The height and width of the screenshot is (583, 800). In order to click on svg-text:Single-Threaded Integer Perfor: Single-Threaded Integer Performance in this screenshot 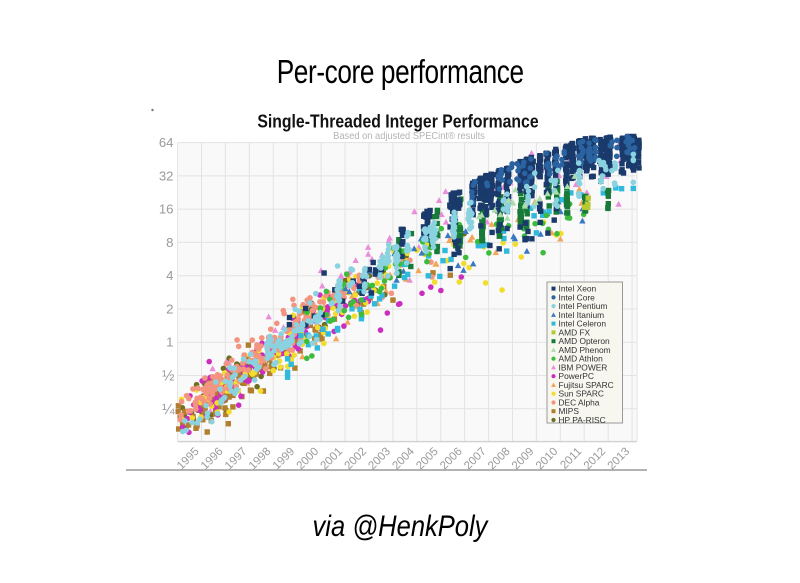, I will do `click(397, 121)`.